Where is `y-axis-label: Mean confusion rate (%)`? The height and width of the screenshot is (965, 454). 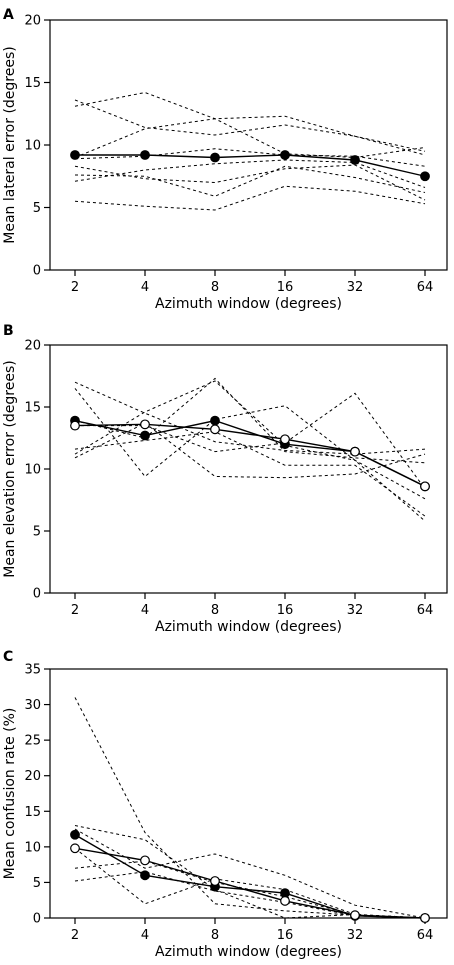 y-axis-label: Mean confusion rate (%) is located at coordinates (10, 794).